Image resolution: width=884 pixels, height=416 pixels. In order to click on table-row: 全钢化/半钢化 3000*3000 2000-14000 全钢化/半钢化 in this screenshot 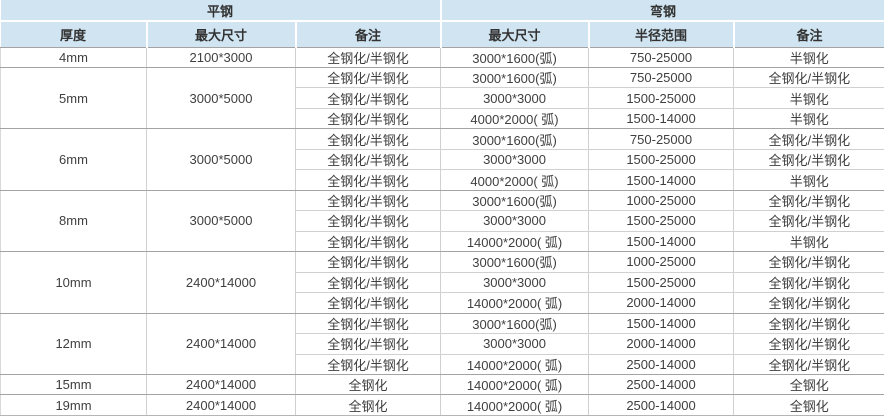, I will do `click(442, 344)`.